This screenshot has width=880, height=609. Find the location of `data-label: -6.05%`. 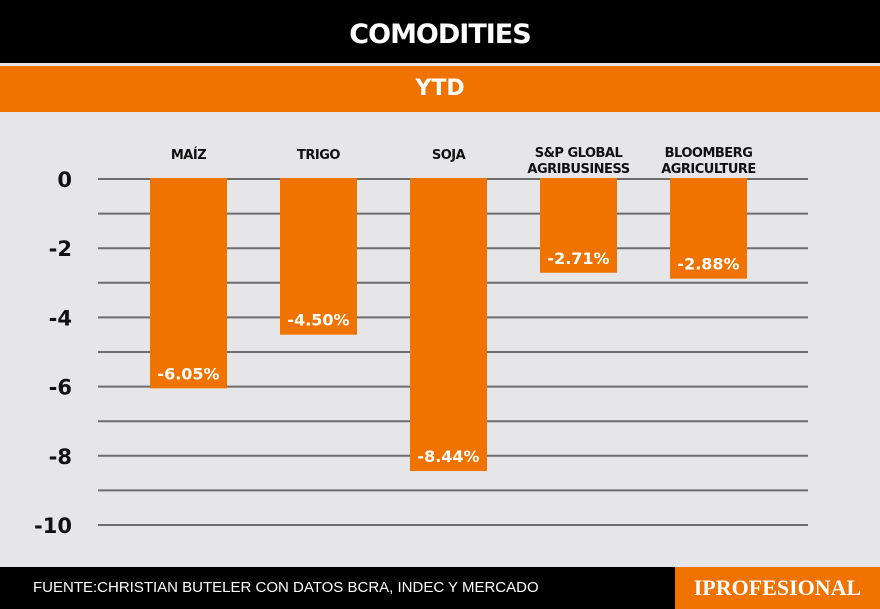

data-label: -6.05% is located at coordinates (188, 373).